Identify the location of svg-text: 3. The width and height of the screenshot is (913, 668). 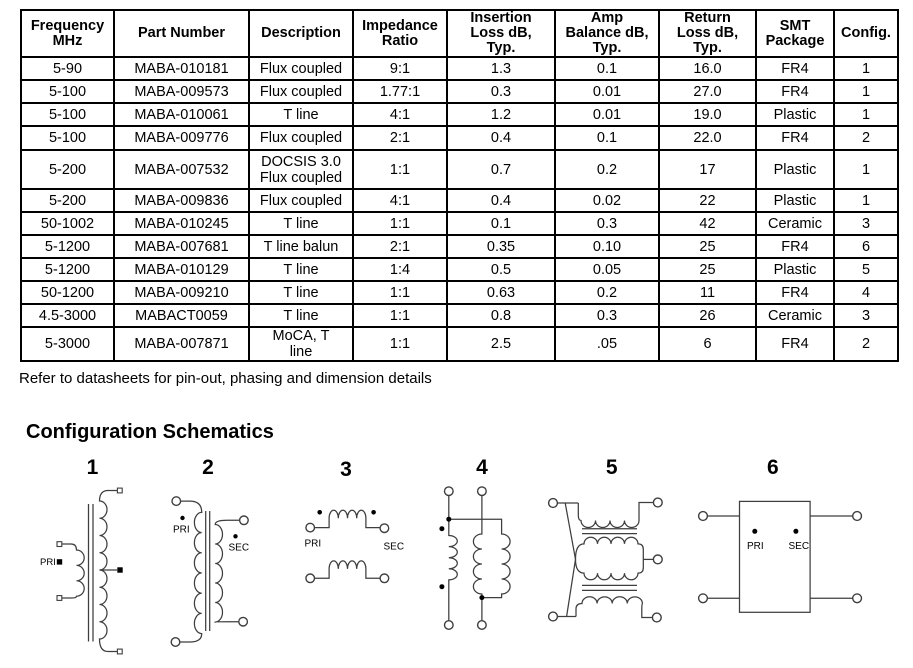
(346, 469).